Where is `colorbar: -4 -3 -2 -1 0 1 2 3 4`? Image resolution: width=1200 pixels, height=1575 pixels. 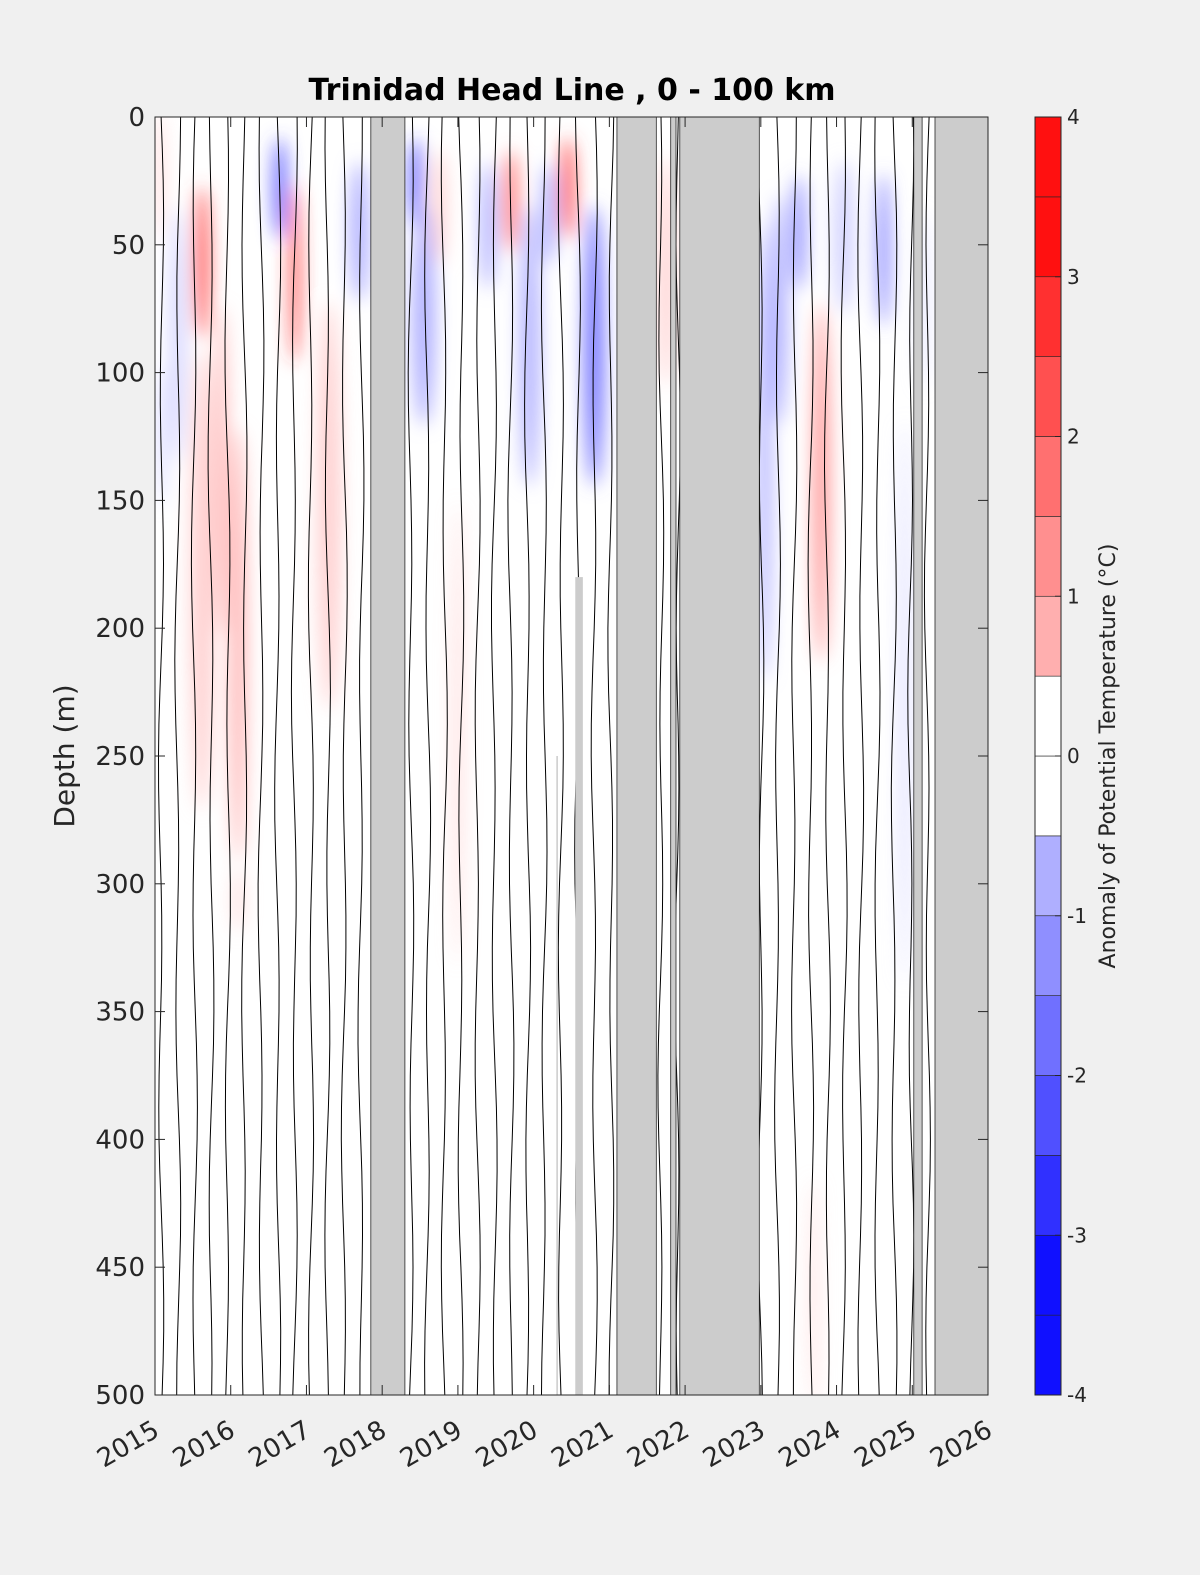 colorbar: -4 -3 -2 -1 0 1 2 3 4 is located at coordinates (1060, 756).